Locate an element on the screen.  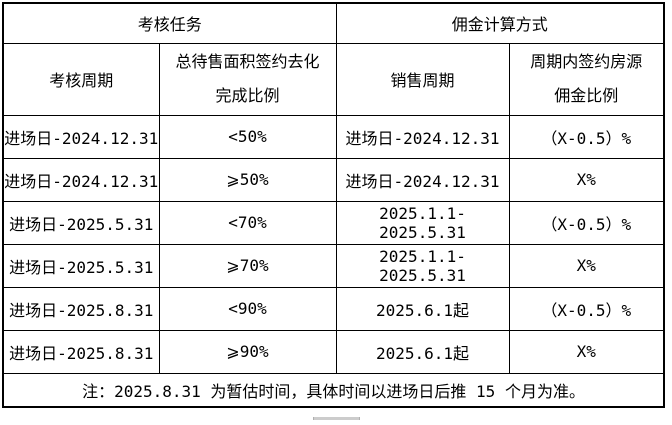
table-row: 注：2025.8.31 为暂估时间，具体时间以进场日后推 15 个月为准。 is located at coordinates (333, 390).